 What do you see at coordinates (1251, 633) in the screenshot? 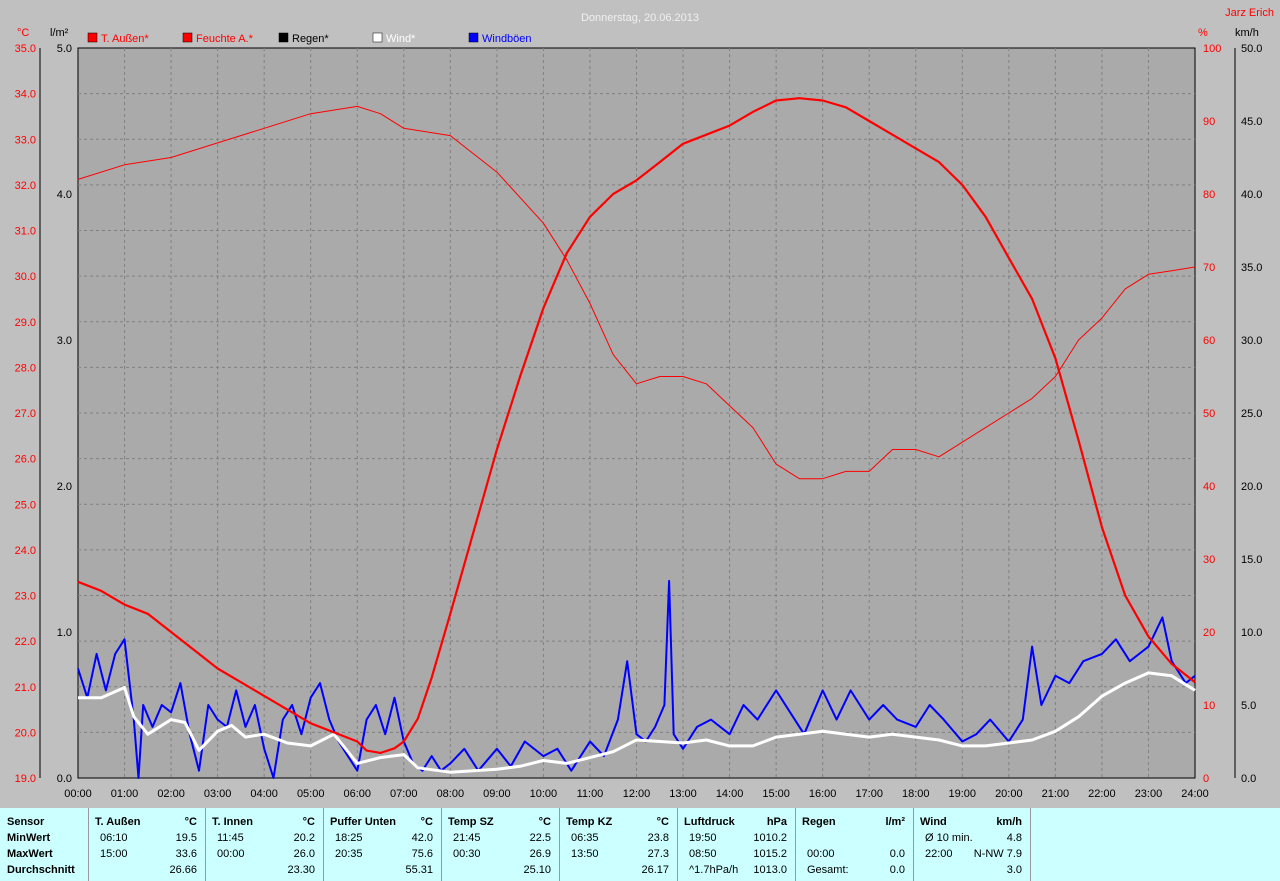
I see `wind-tick-label: 10.0` at bounding box center [1251, 633].